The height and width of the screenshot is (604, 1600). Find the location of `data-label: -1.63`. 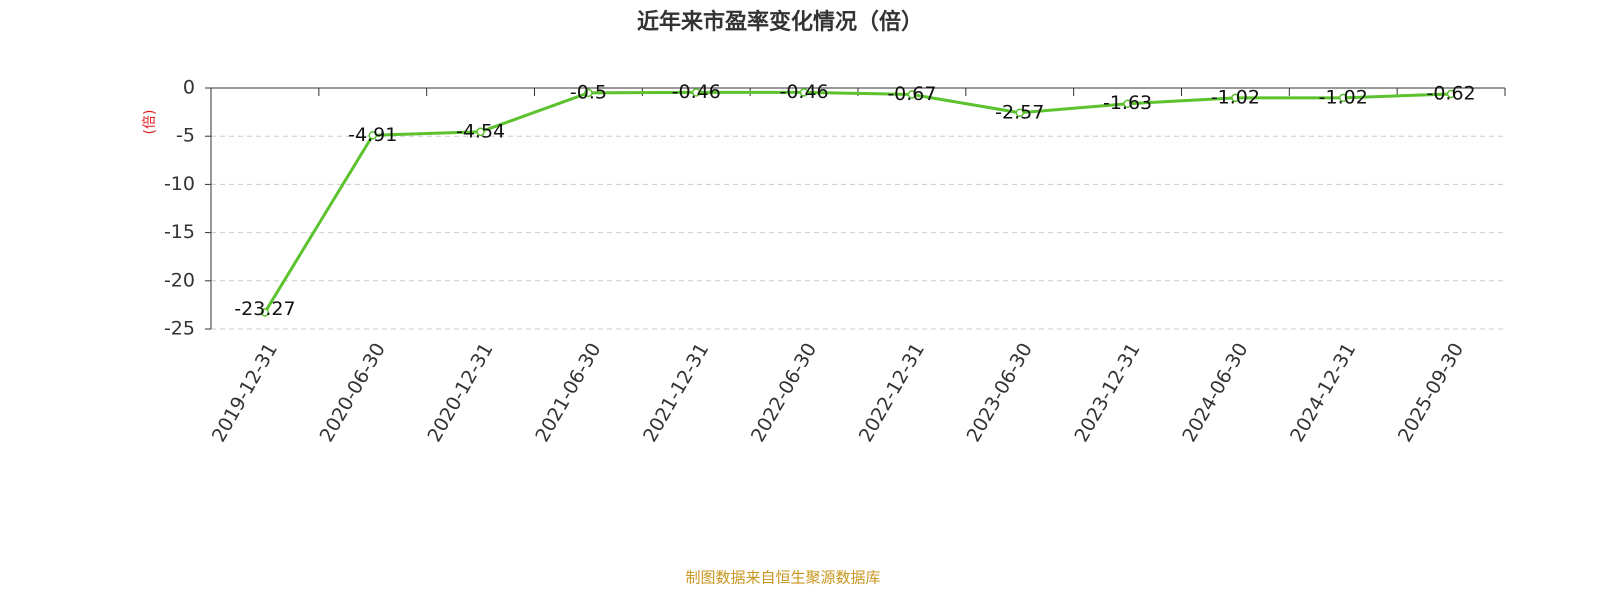

data-label: -1.63 is located at coordinates (1127, 103).